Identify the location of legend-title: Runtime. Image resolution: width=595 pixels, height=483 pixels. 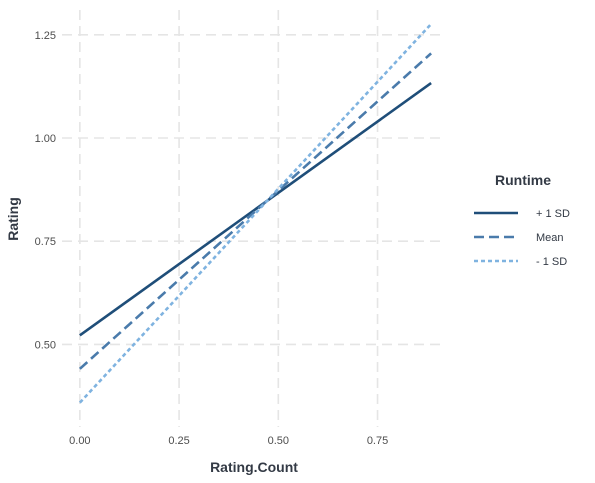
(523, 180).